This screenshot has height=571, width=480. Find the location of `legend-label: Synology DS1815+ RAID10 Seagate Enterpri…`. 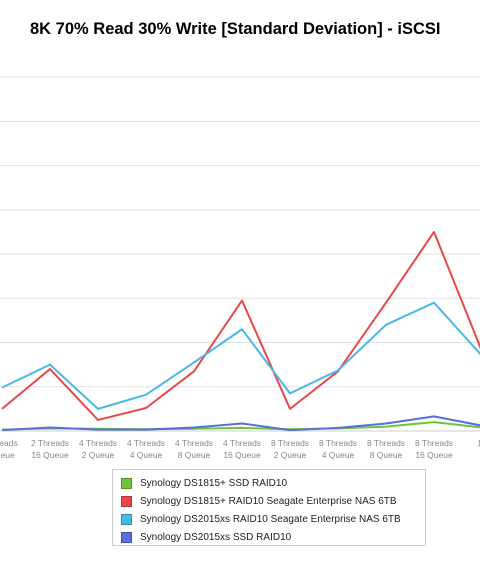

legend-label: Synology DS1815+ RAID10 Seagate Enterpri… is located at coordinates (268, 501).